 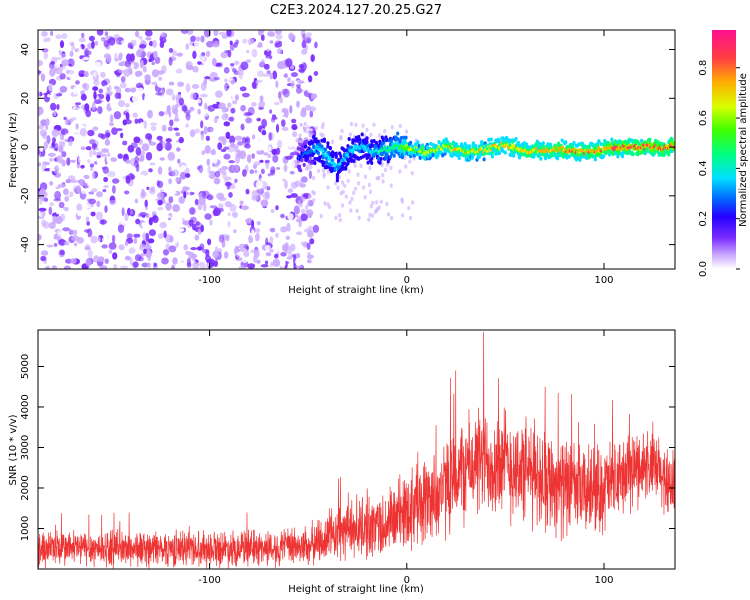 What do you see at coordinates (25, 147) in the screenshot?
I see `y-tick-label: 0` at bounding box center [25, 147].